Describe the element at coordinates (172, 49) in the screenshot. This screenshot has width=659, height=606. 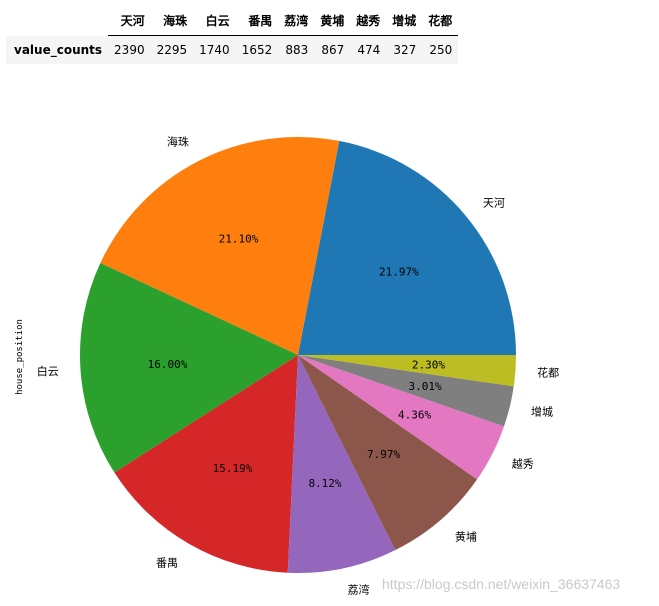
I see `table-cell: 2295` at that location.